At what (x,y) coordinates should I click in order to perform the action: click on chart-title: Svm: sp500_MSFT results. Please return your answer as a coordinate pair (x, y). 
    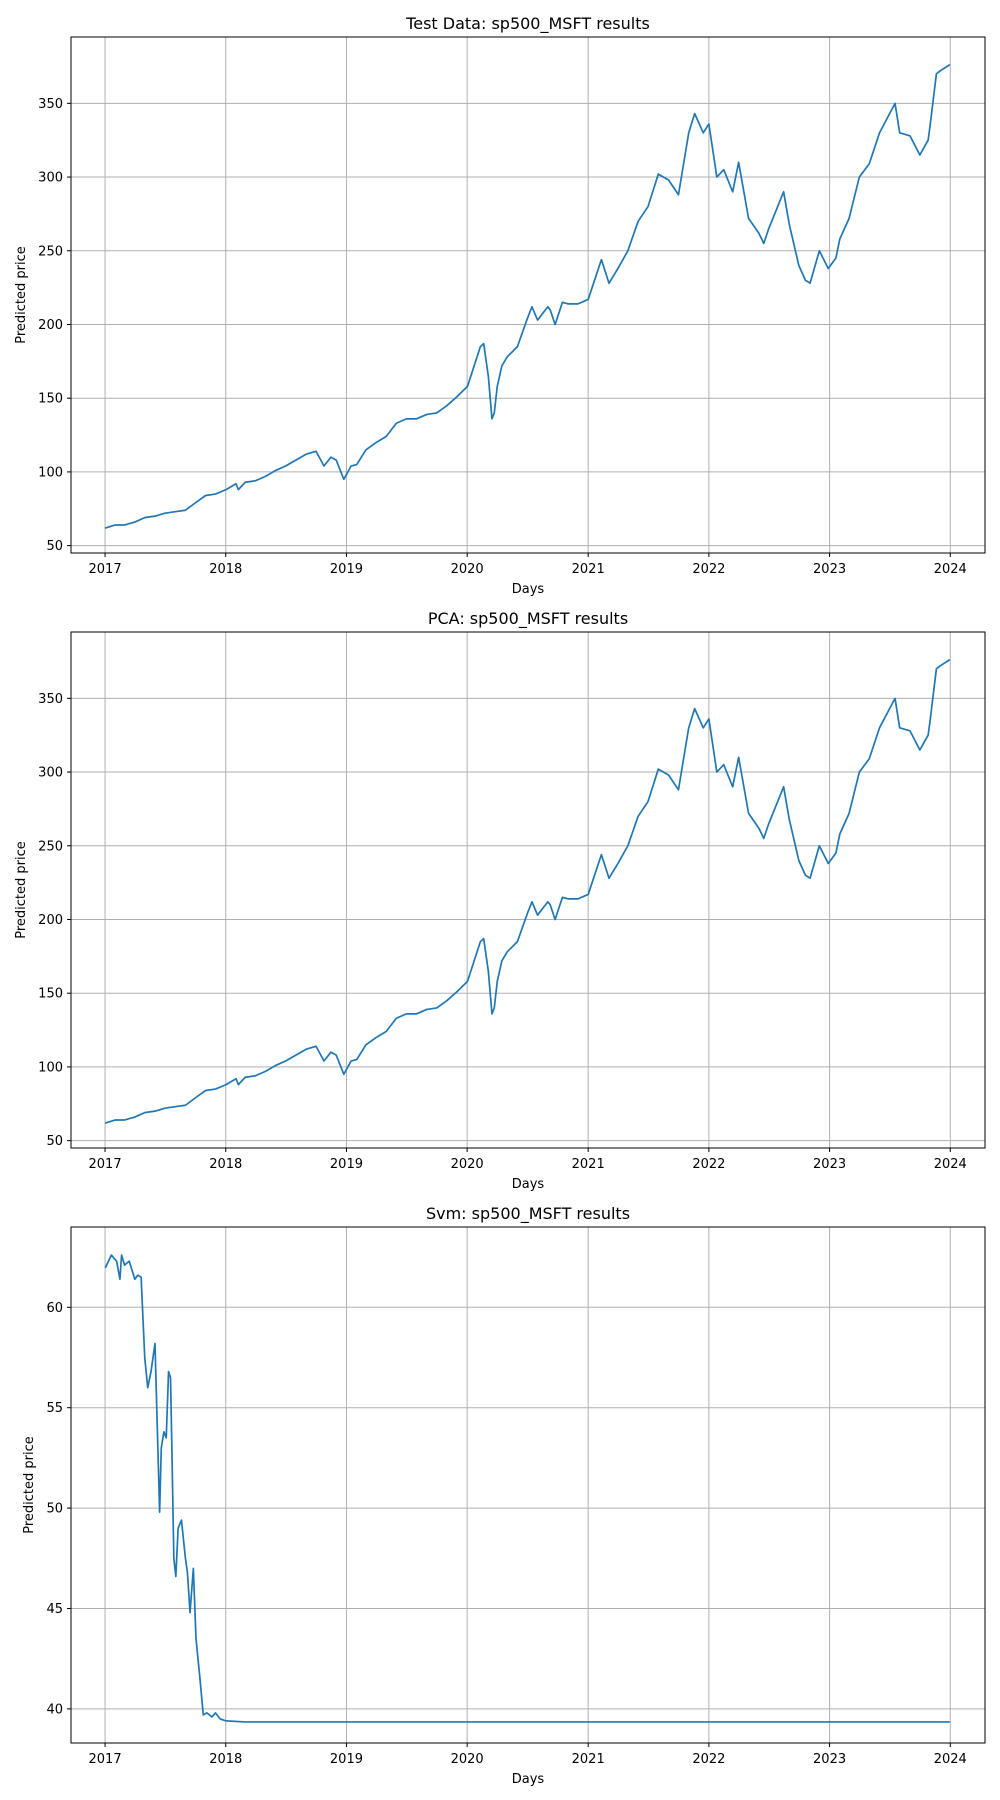
    Looking at the image, I should click on (528, 1214).